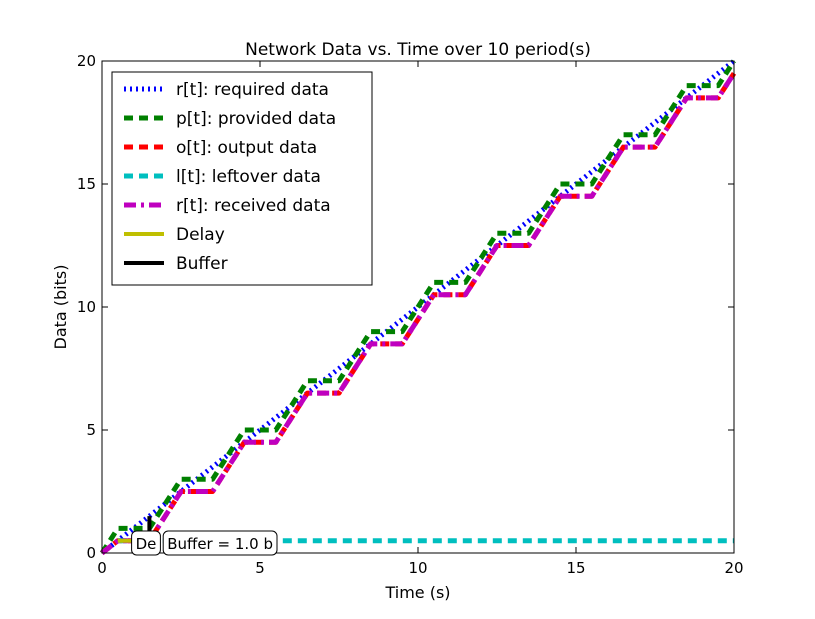 Image resolution: width=815 pixels, height=619 pixels. I want to click on legend-entry-delay: Delay, so click(174, 235).